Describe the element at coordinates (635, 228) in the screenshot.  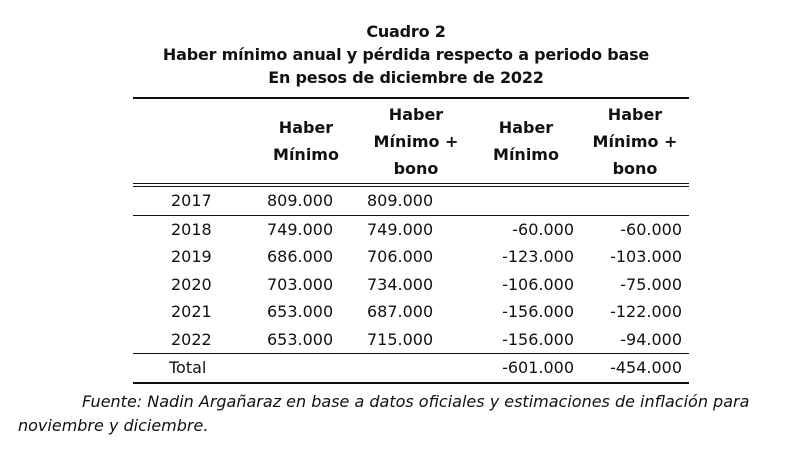
I see `cell-perdida-minimo-bono: -60.000` at that location.